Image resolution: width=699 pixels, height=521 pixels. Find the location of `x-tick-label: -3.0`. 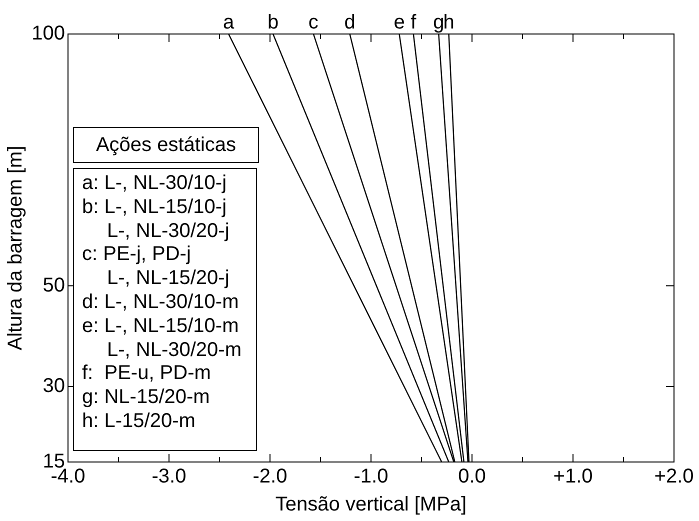

x-tick-label: -3.0 is located at coordinates (169, 477).